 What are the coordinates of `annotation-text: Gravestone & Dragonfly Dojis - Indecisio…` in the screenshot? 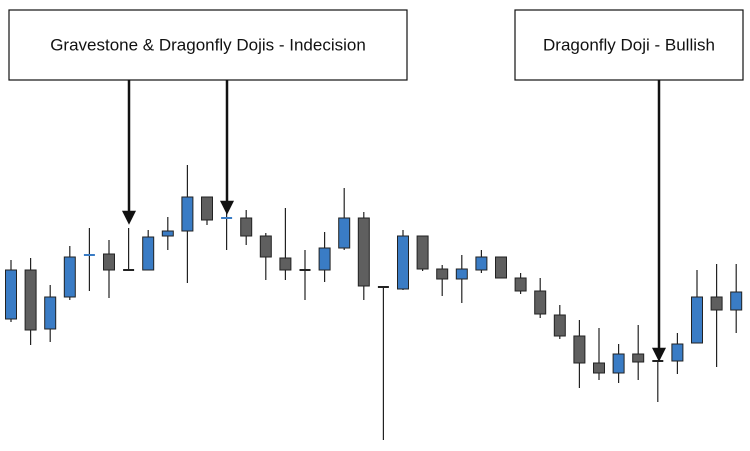 It's located at (208, 44).